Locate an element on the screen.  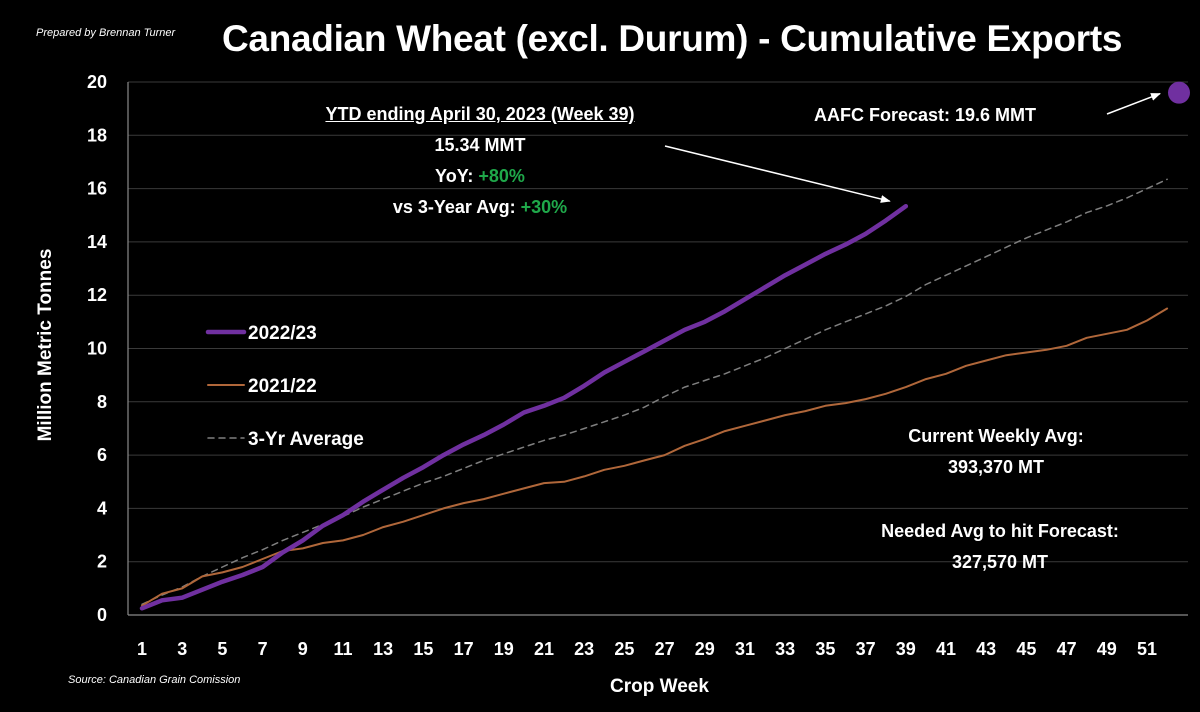
needed-avg-value: 327,570 MT is located at coordinates (1000, 562).